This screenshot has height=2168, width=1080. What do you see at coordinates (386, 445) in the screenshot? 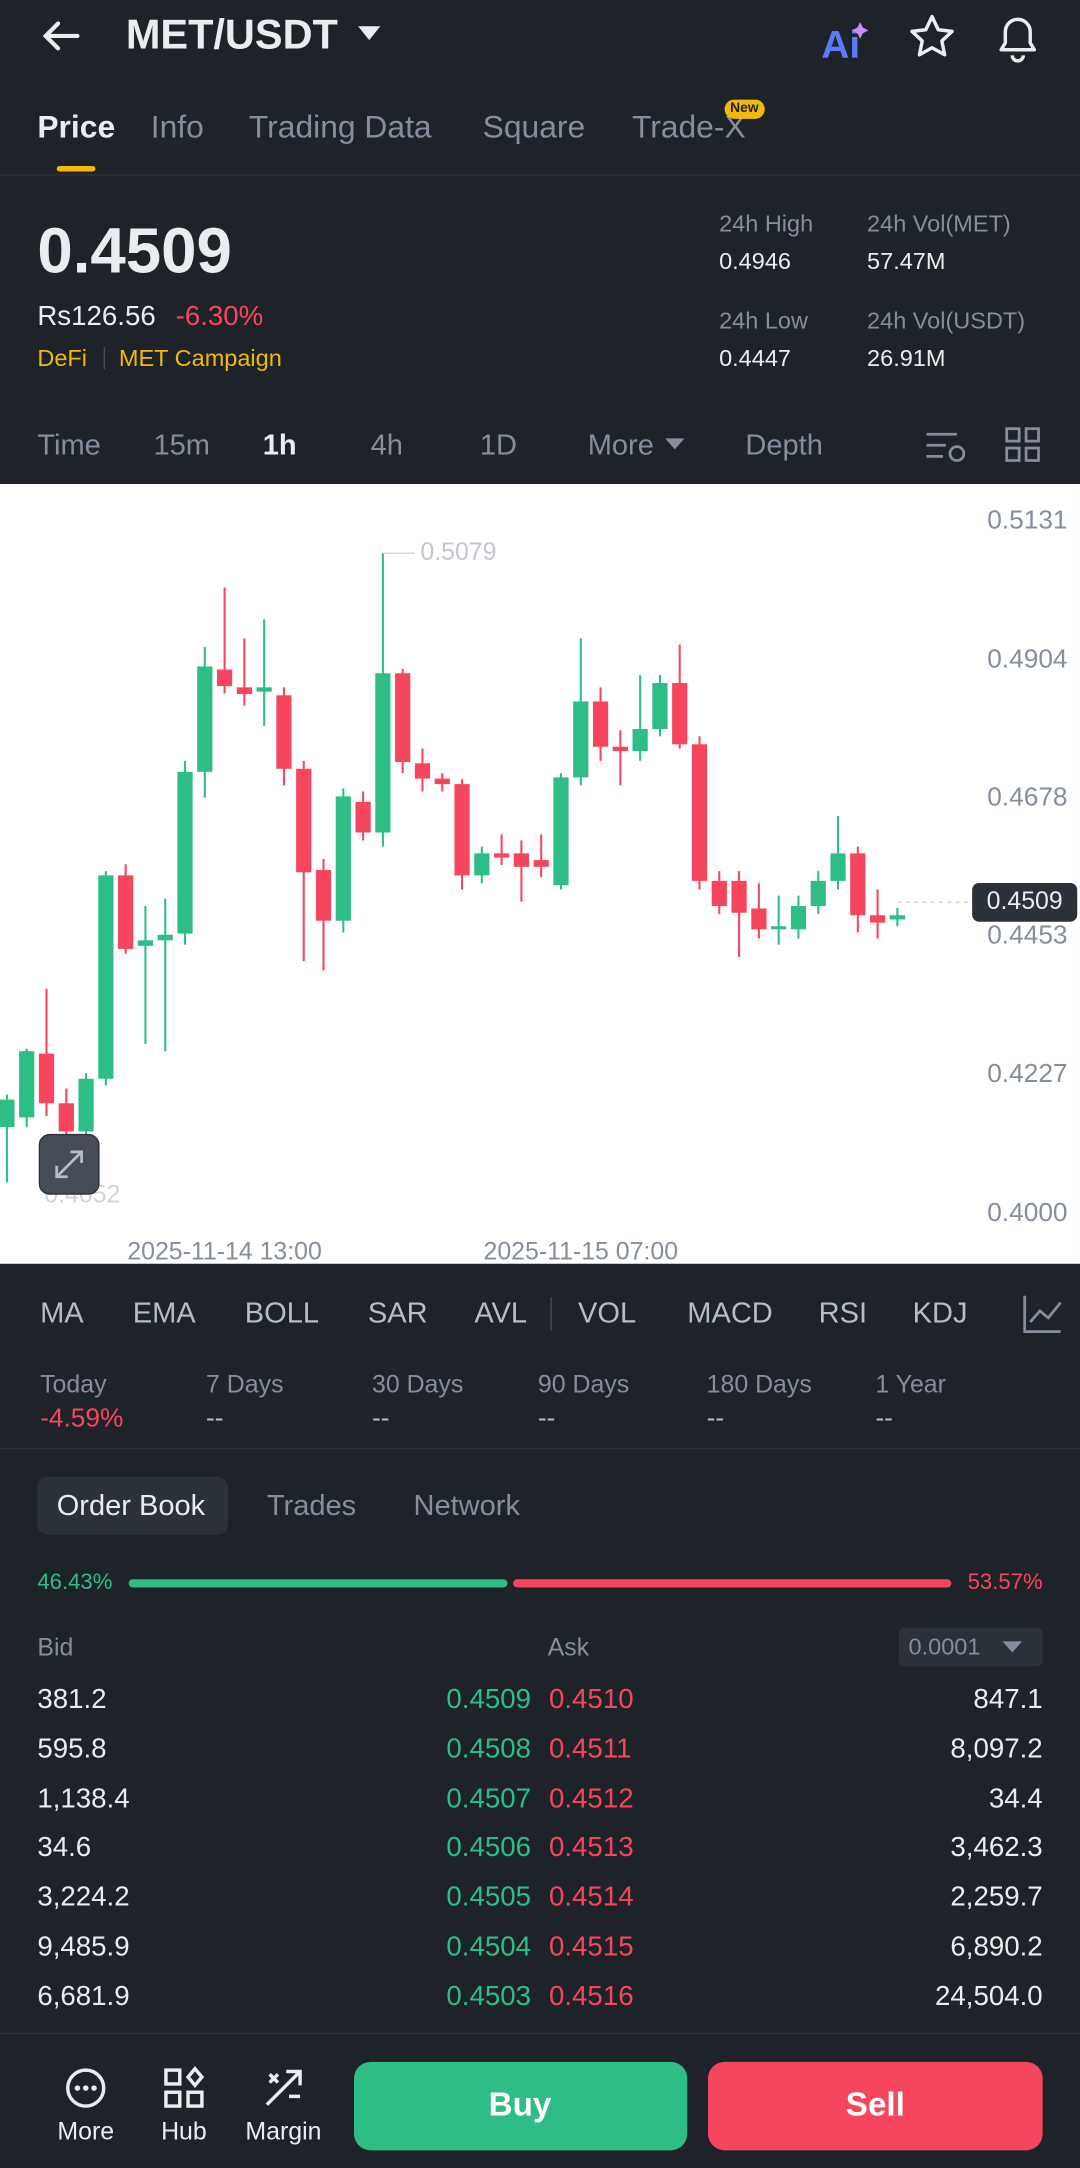
I see `interval-option: 4h` at bounding box center [386, 445].